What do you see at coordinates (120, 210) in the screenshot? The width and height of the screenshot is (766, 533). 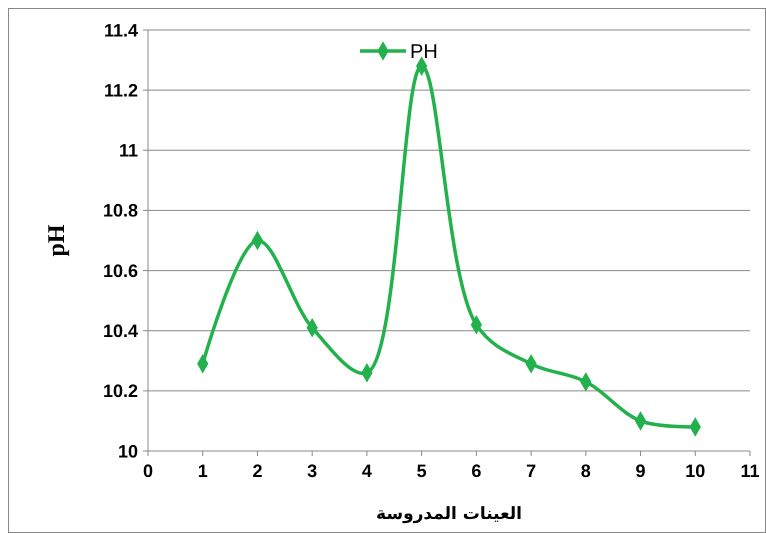 I see `y-tick-label: 10.8` at bounding box center [120, 210].